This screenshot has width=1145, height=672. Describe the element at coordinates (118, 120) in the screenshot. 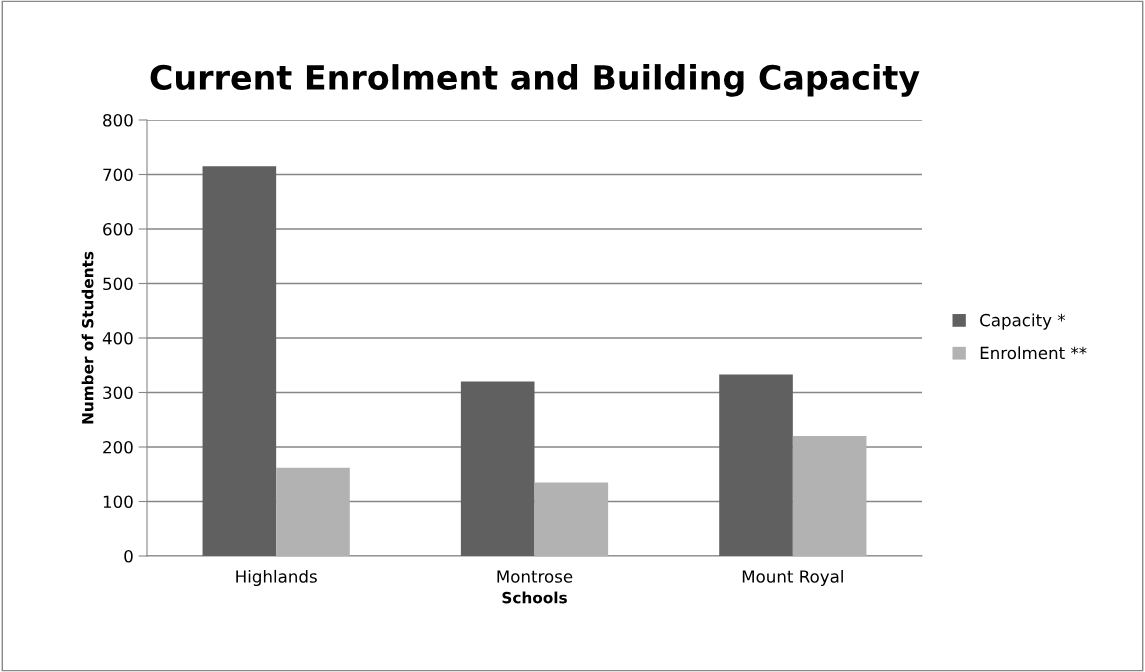

I see `y-tick-label: 800` at that location.